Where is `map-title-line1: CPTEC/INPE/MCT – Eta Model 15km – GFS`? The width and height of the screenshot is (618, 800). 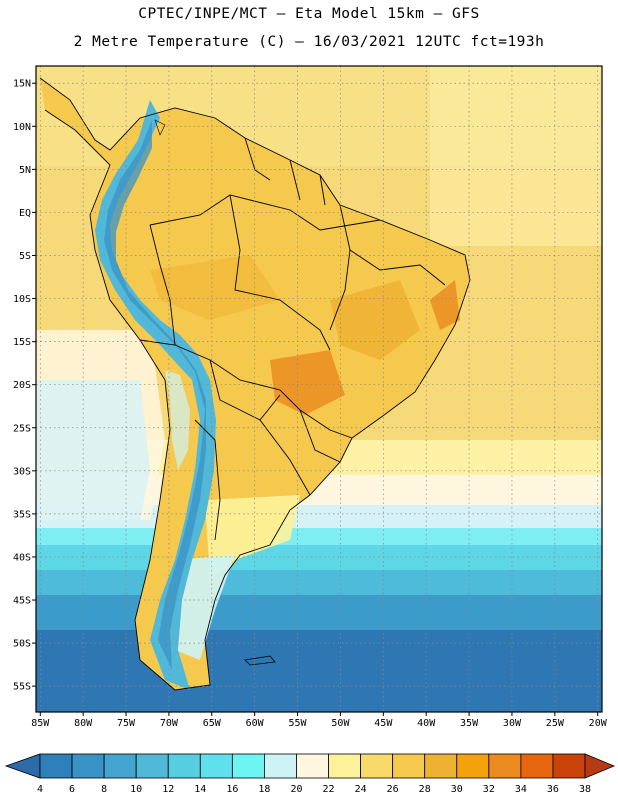
map-title-line1: CPTEC/INPE/MCT – Eta Model 15km – GFS is located at coordinates (309, 14).